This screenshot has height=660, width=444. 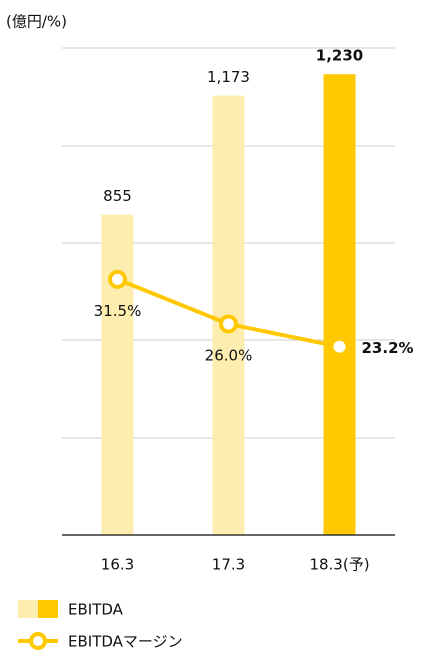 What do you see at coordinates (339, 56) in the screenshot?
I see `bar-value-label: 1,230` at bounding box center [339, 56].